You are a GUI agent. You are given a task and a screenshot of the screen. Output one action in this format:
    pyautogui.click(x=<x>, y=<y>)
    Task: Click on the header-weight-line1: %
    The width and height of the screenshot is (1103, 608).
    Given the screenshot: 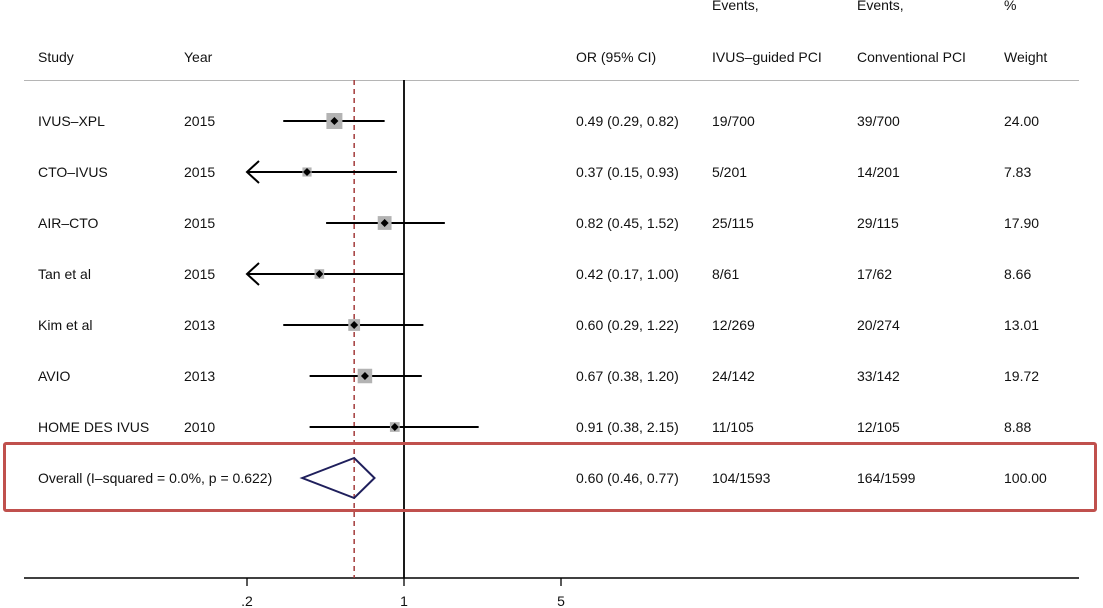 What is the action you would take?
    pyautogui.click(x=1010, y=6)
    